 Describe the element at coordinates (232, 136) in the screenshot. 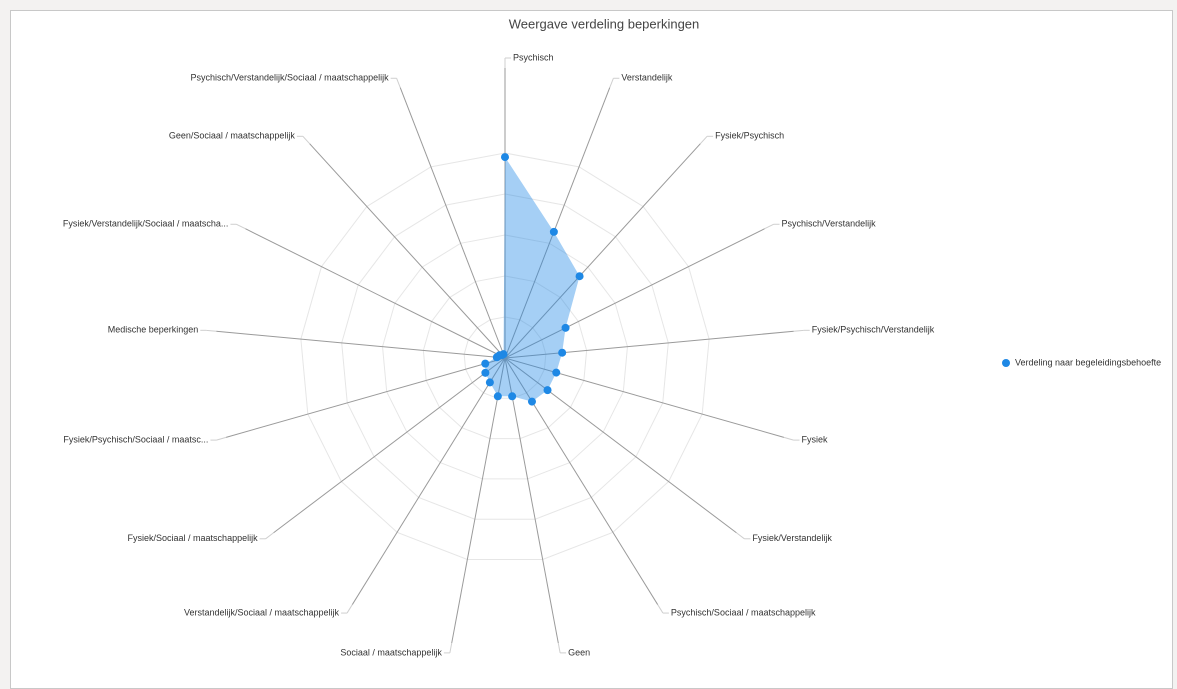

I see `axis-label: Geen/Sociaal / maatschappelijk` at that location.